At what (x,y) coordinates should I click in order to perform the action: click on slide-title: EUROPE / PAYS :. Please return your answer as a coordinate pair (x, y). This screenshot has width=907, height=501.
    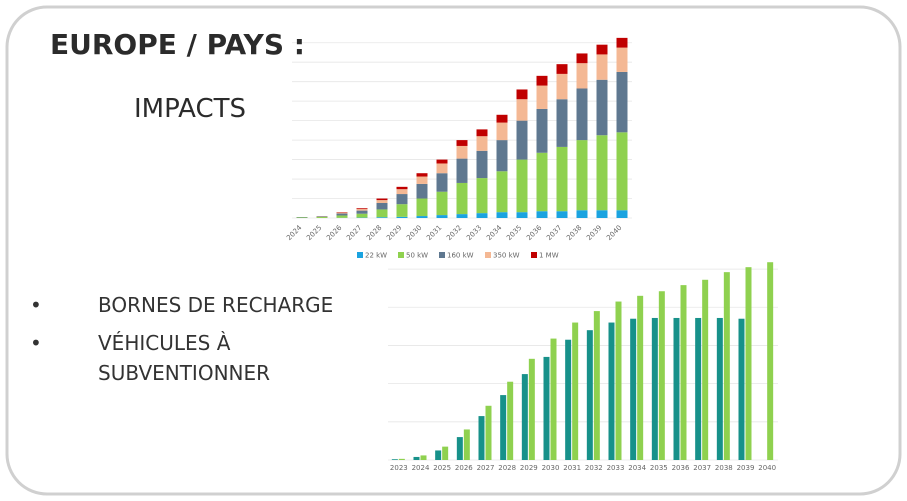
    Looking at the image, I should click on (177, 44).